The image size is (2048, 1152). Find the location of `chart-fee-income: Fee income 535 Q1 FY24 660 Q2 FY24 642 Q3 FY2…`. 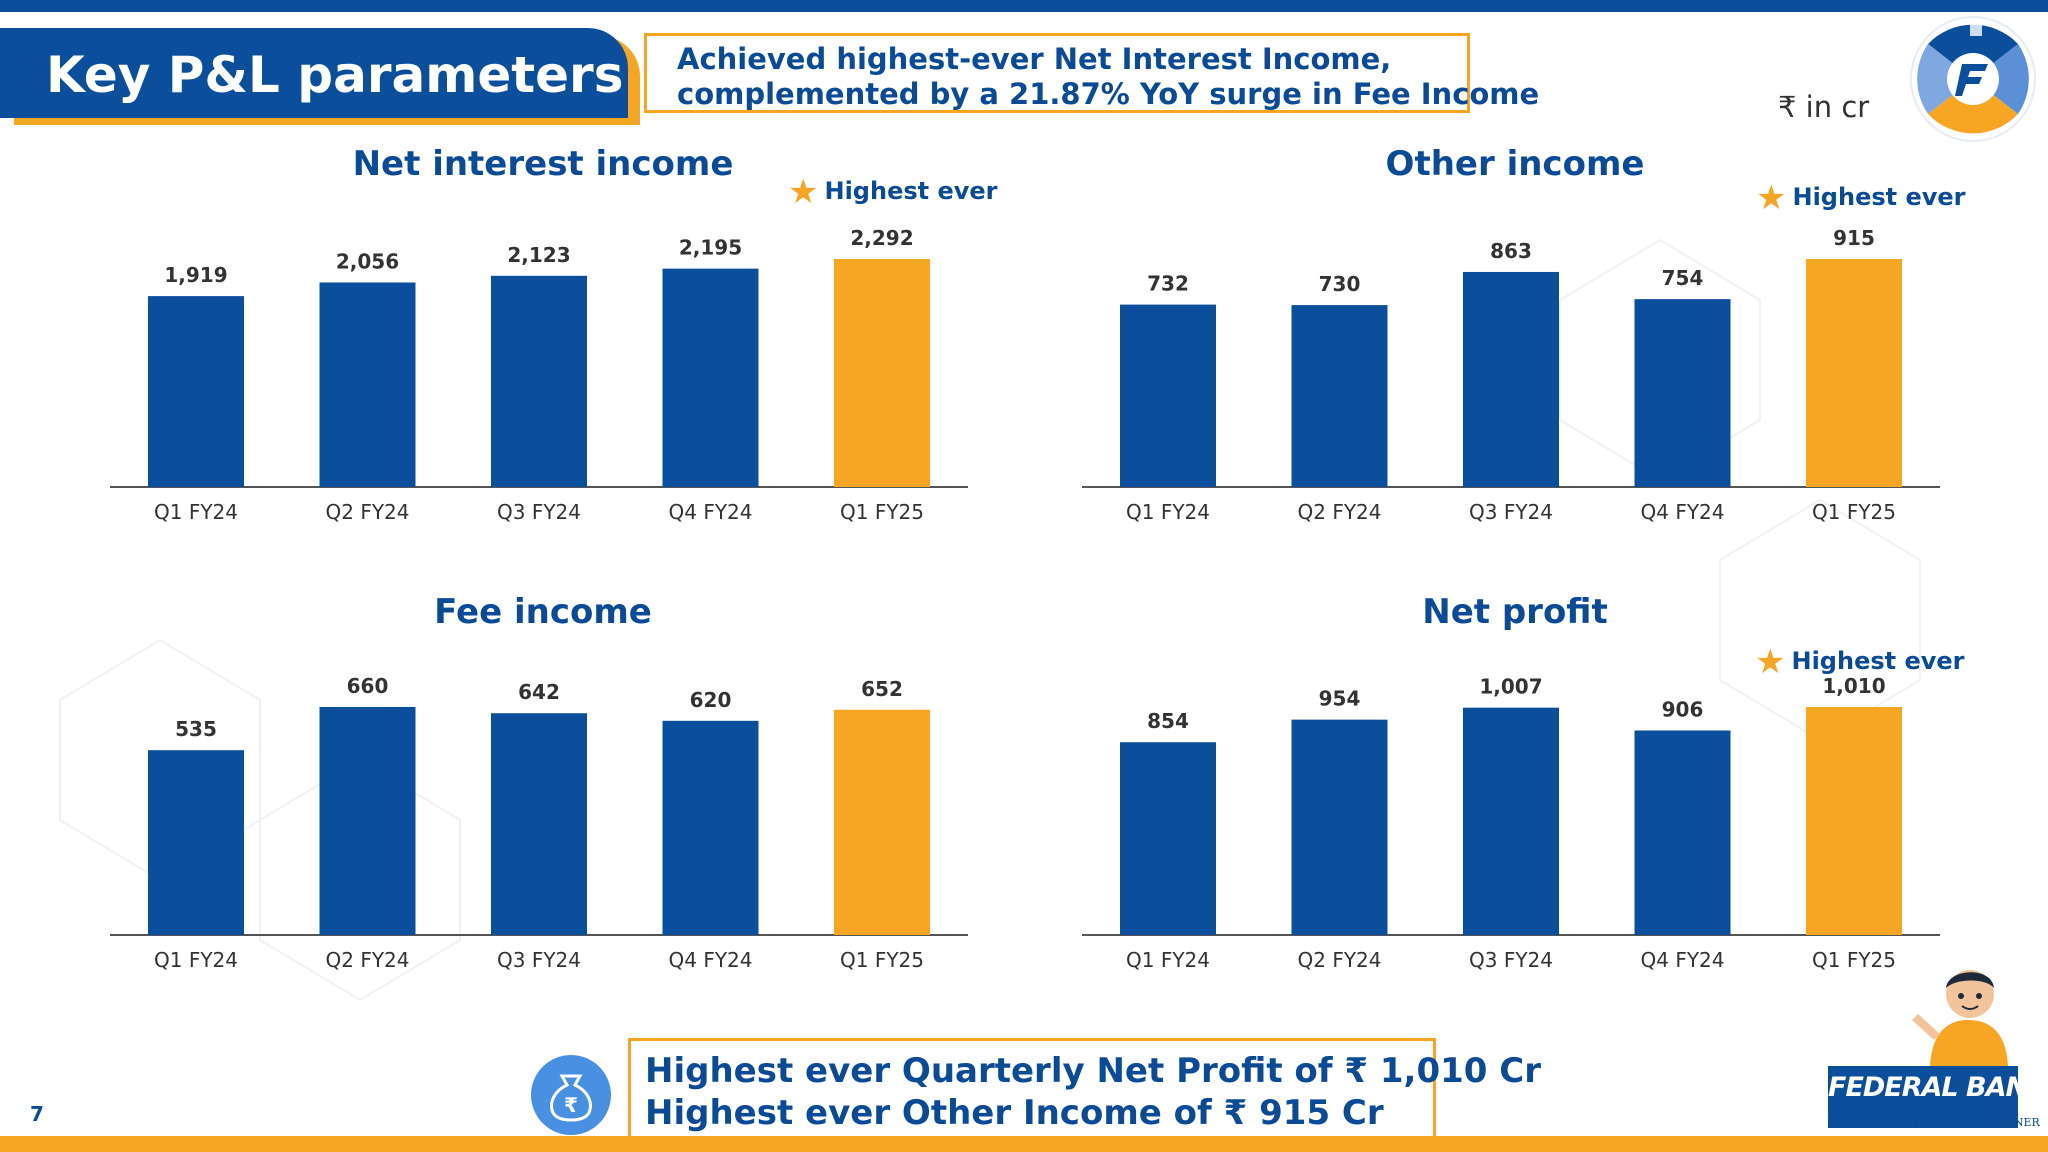

chart-fee-income: Fee income 535 Q1 FY24 660 Q2 FY24 642 Q3 FY2… is located at coordinates (543, 788).